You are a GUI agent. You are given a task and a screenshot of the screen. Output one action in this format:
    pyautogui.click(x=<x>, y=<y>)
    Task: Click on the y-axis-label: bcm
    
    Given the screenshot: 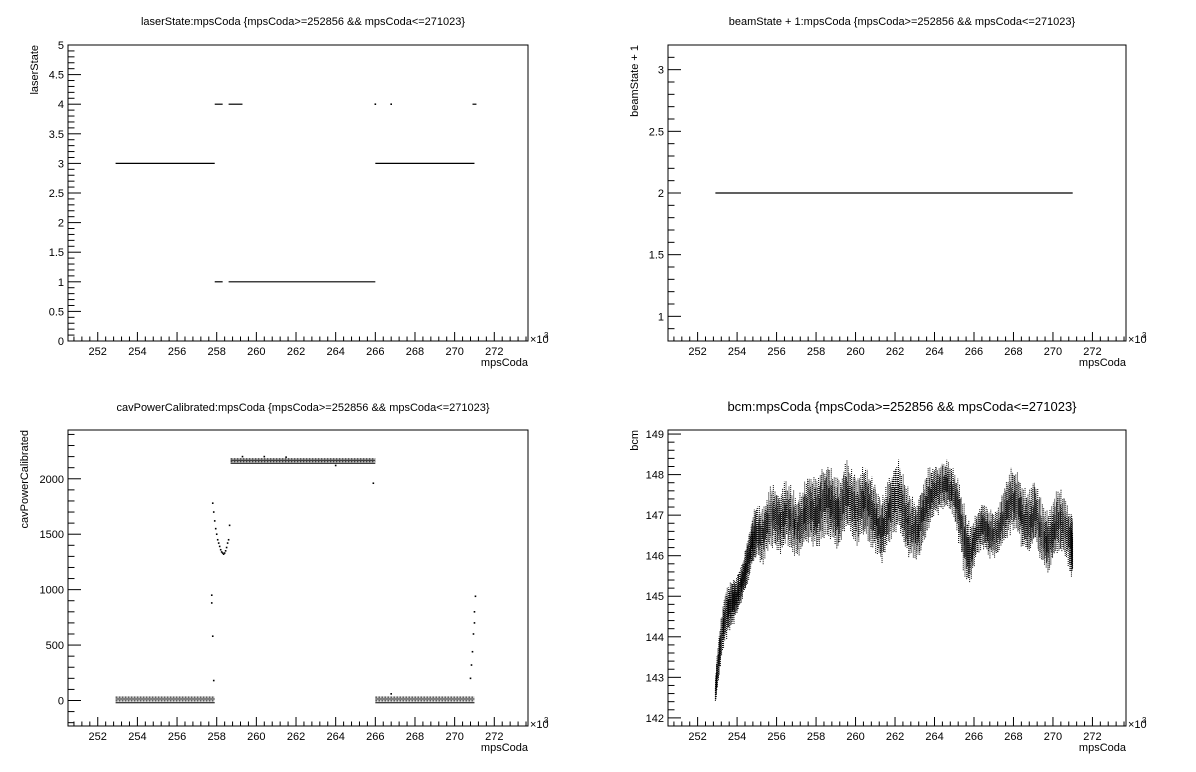 What is the action you would take?
    pyautogui.click(x=635, y=440)
    